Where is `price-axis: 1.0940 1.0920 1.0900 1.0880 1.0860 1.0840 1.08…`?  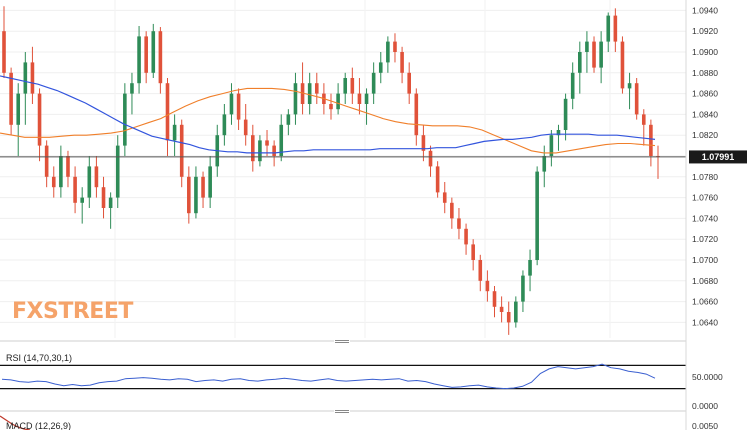
price-axis: 1.0940 1.0920 1.0900 1.0880 1.0860 1.0840 1.08… is located at coordinates (705, 166).